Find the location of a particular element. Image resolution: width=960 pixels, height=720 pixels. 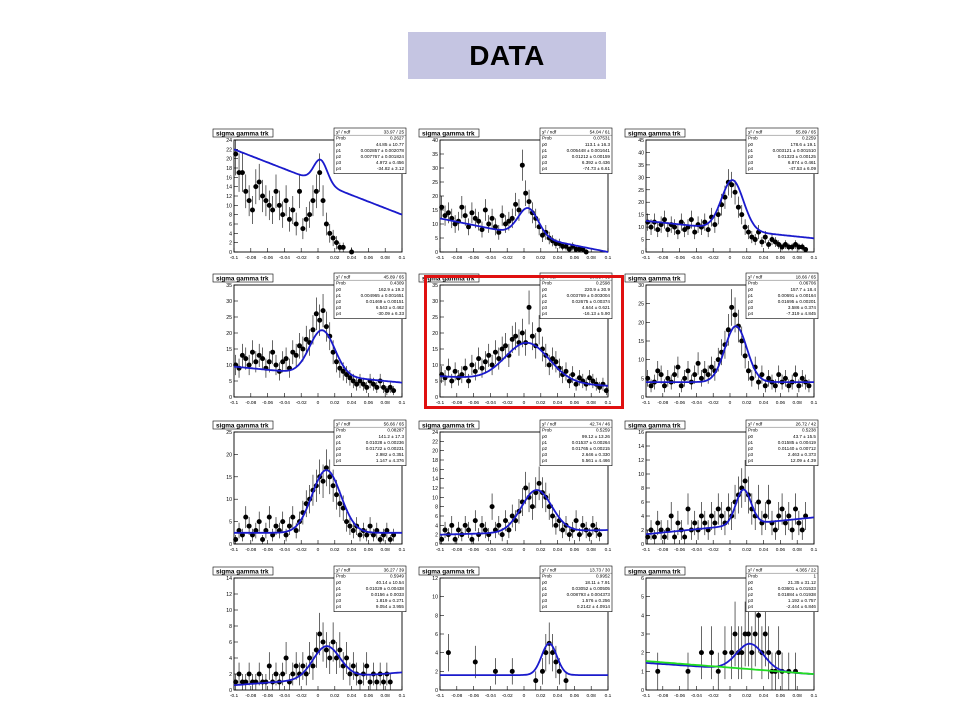

plot-title-box is located at coordinates (655, 425).